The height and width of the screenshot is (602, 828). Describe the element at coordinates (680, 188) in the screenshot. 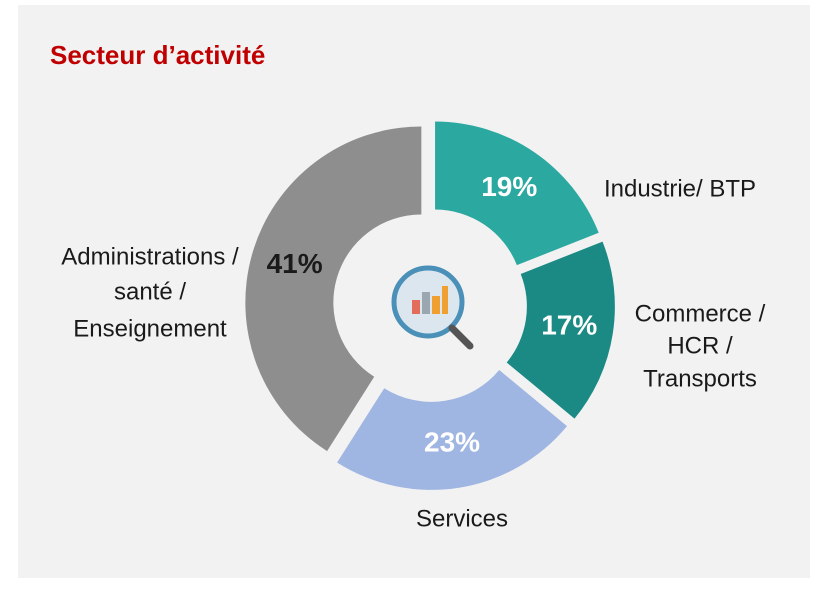

I see `category-label: Industrie/ BTP` at that location.